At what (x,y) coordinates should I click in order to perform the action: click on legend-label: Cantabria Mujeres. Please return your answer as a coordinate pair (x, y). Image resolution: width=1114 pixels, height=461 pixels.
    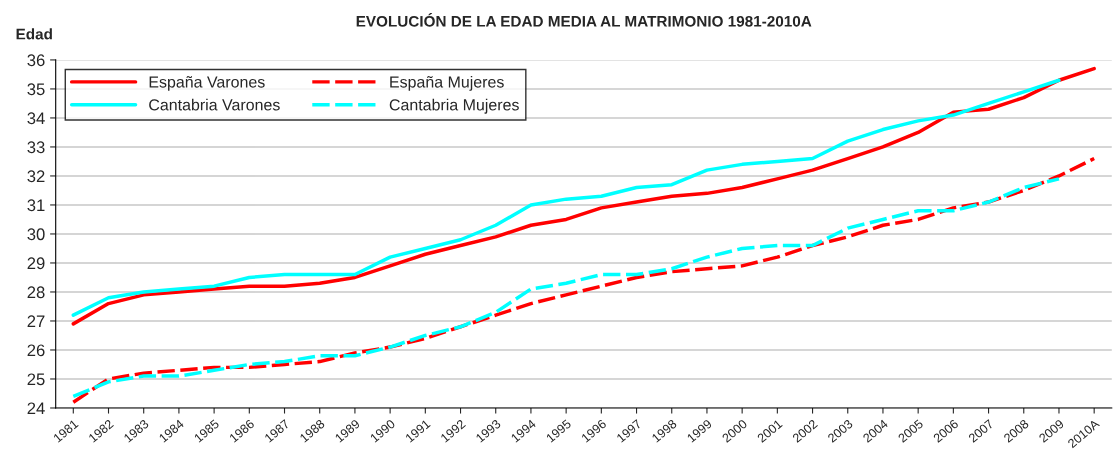
    Looking at the image, I should click on (454, 106).